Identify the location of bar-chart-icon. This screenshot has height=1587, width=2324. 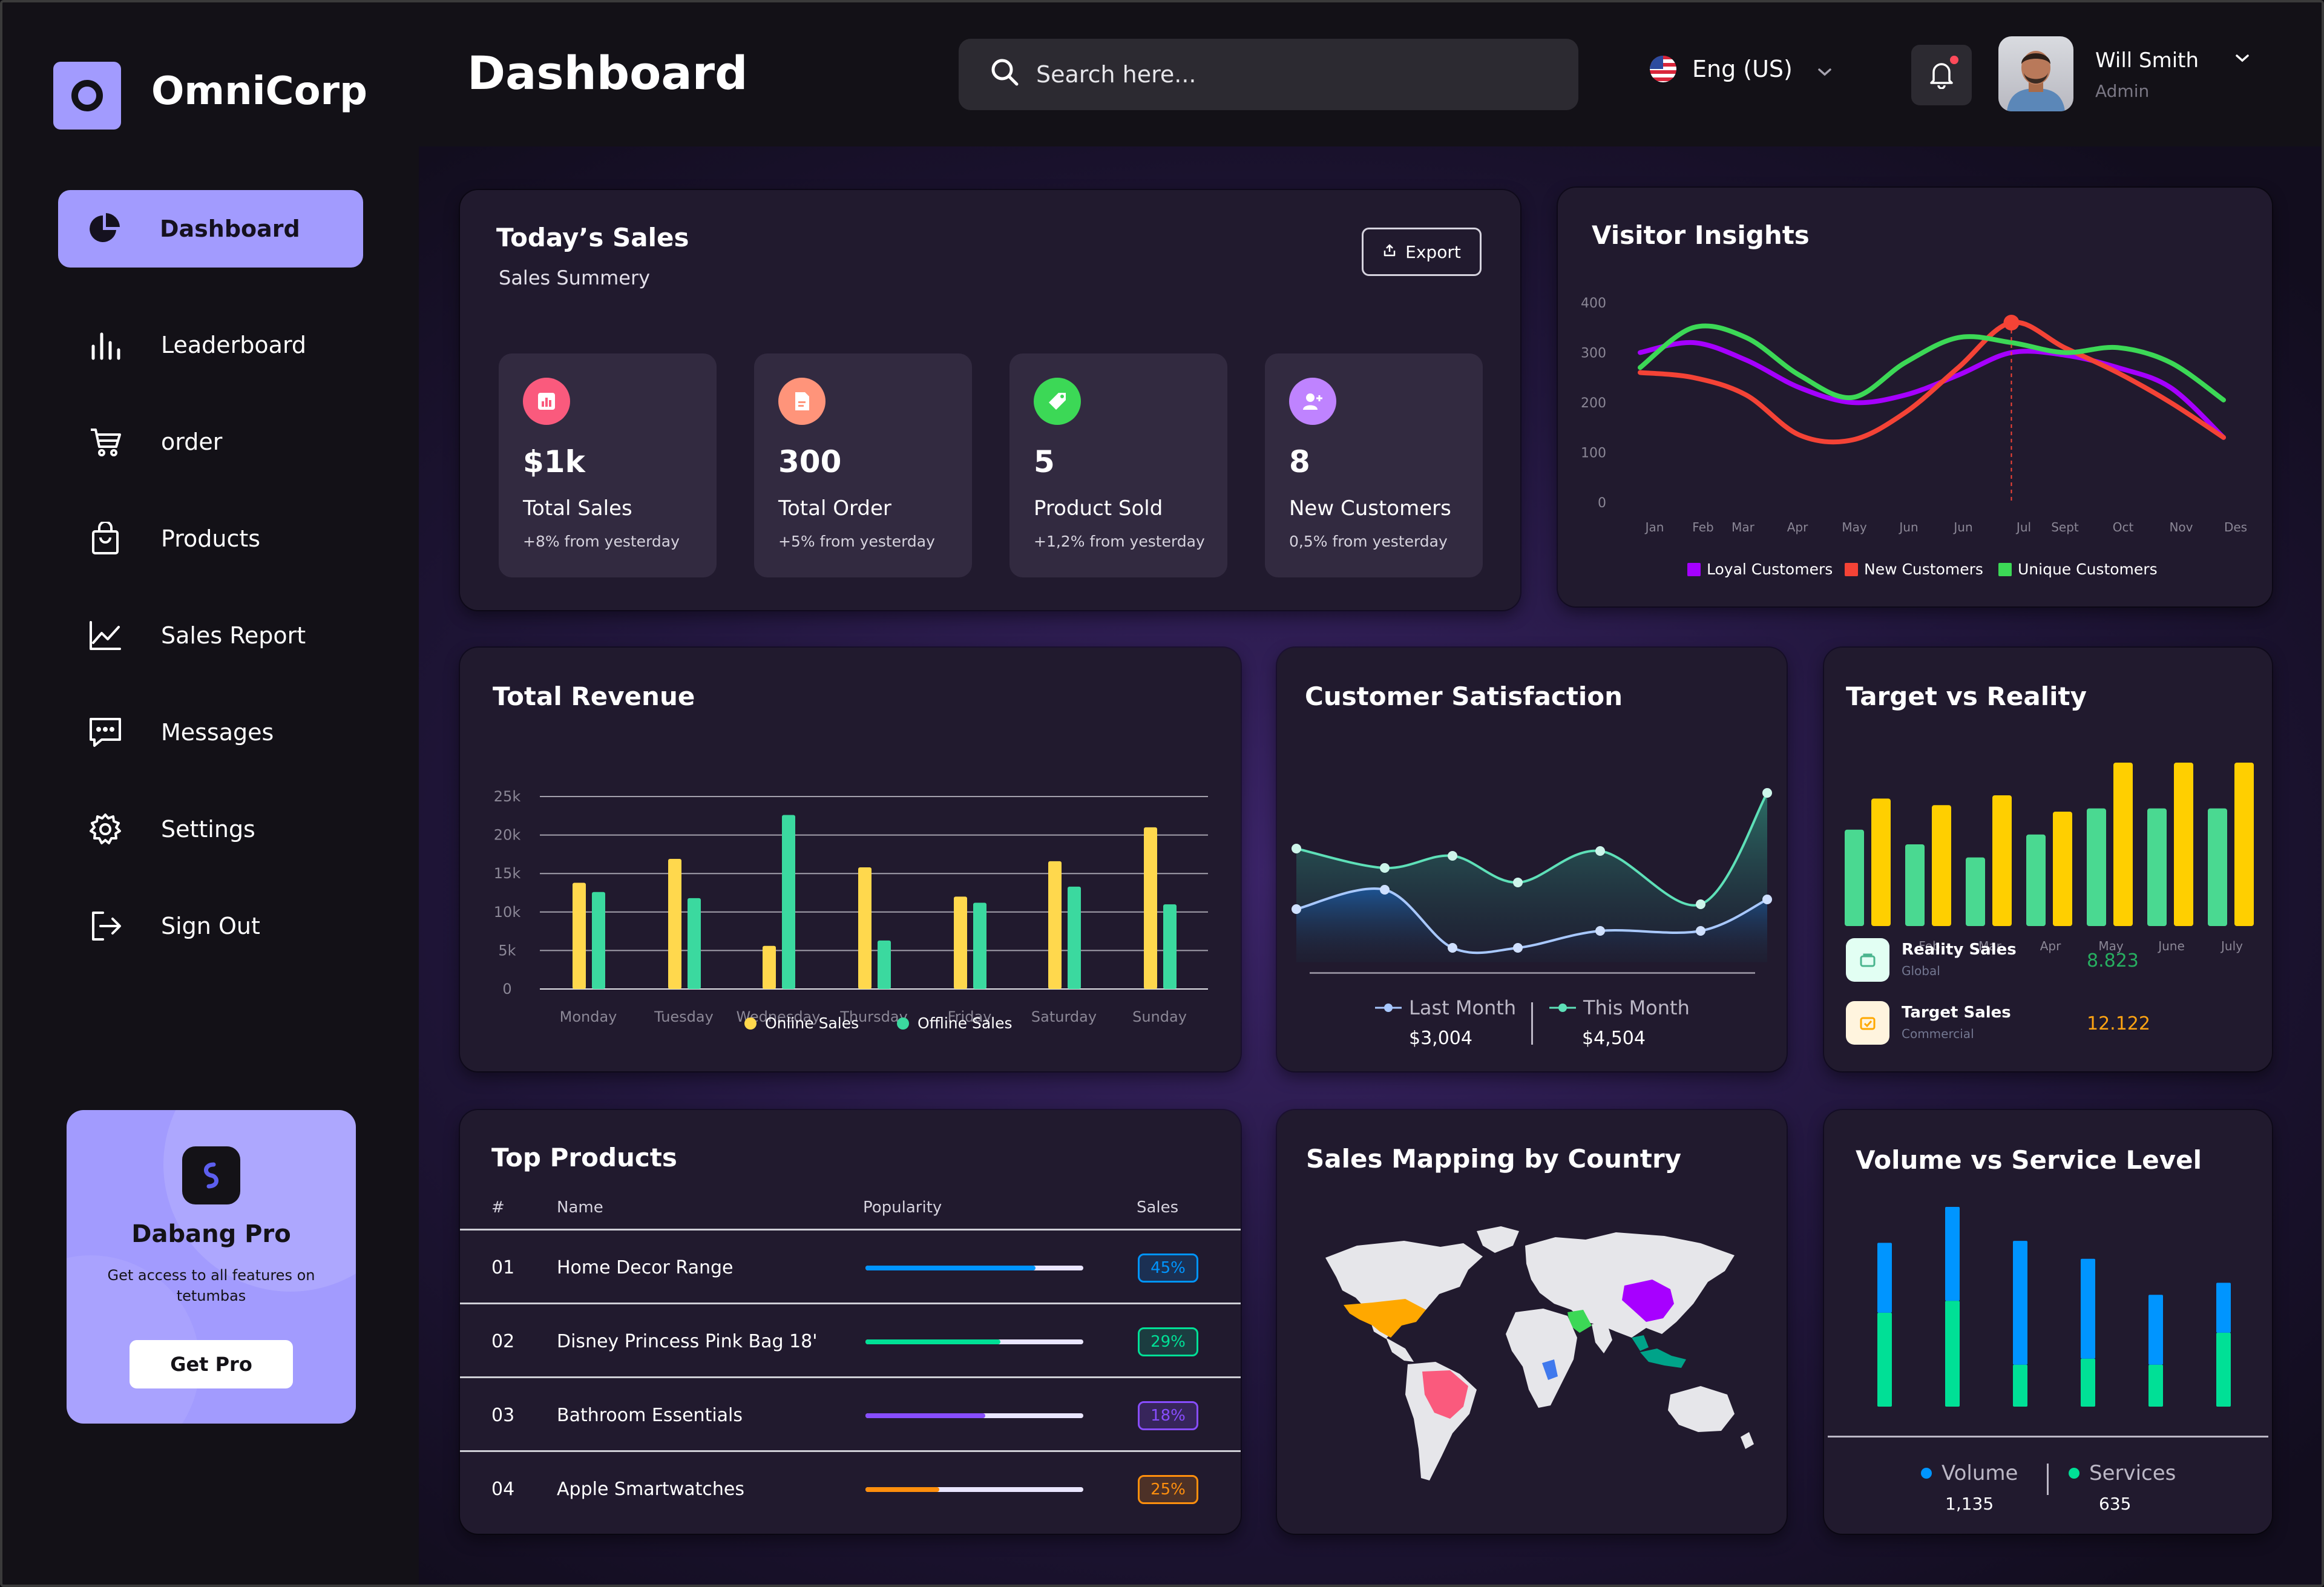
(105, 345).